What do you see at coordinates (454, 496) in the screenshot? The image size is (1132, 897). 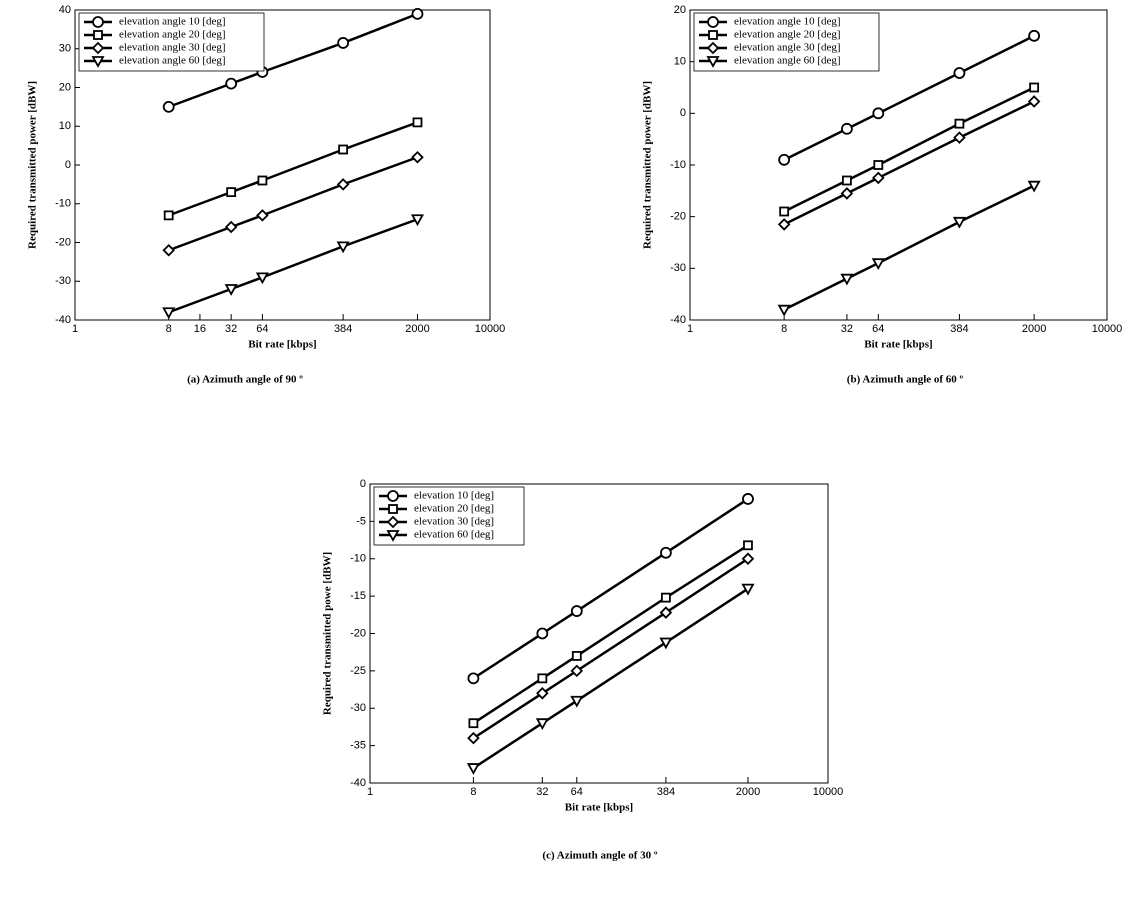 I see `legend-label: elevation 10 [deg]` at bounding box center [454, 496].